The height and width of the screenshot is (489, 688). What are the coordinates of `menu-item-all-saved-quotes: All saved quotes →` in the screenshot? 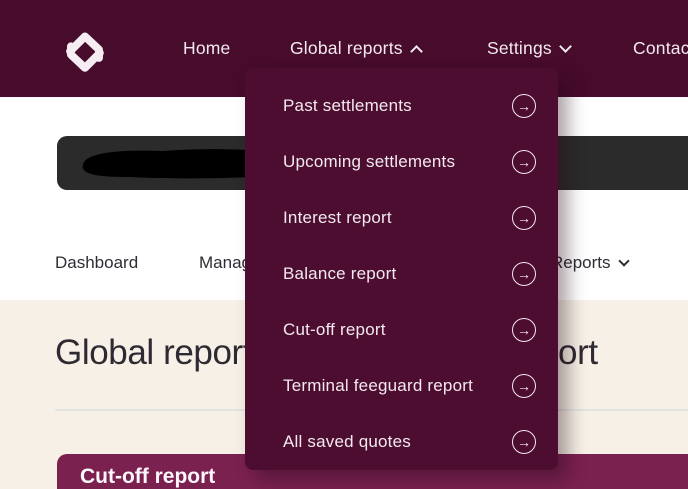 It's located at (401, 442).